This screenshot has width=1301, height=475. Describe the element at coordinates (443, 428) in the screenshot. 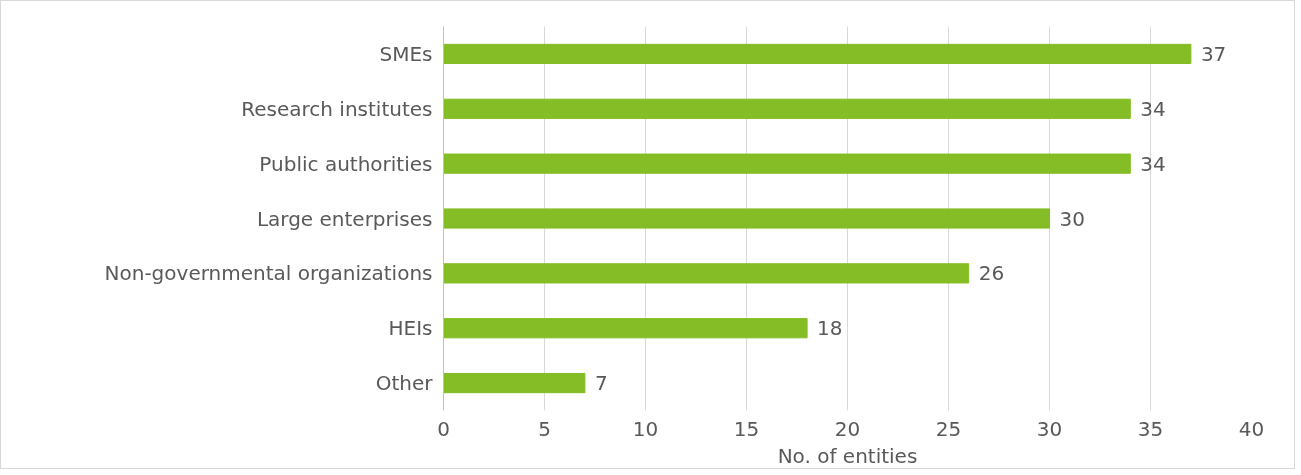

I see `x-tick-label: 0` at that location.